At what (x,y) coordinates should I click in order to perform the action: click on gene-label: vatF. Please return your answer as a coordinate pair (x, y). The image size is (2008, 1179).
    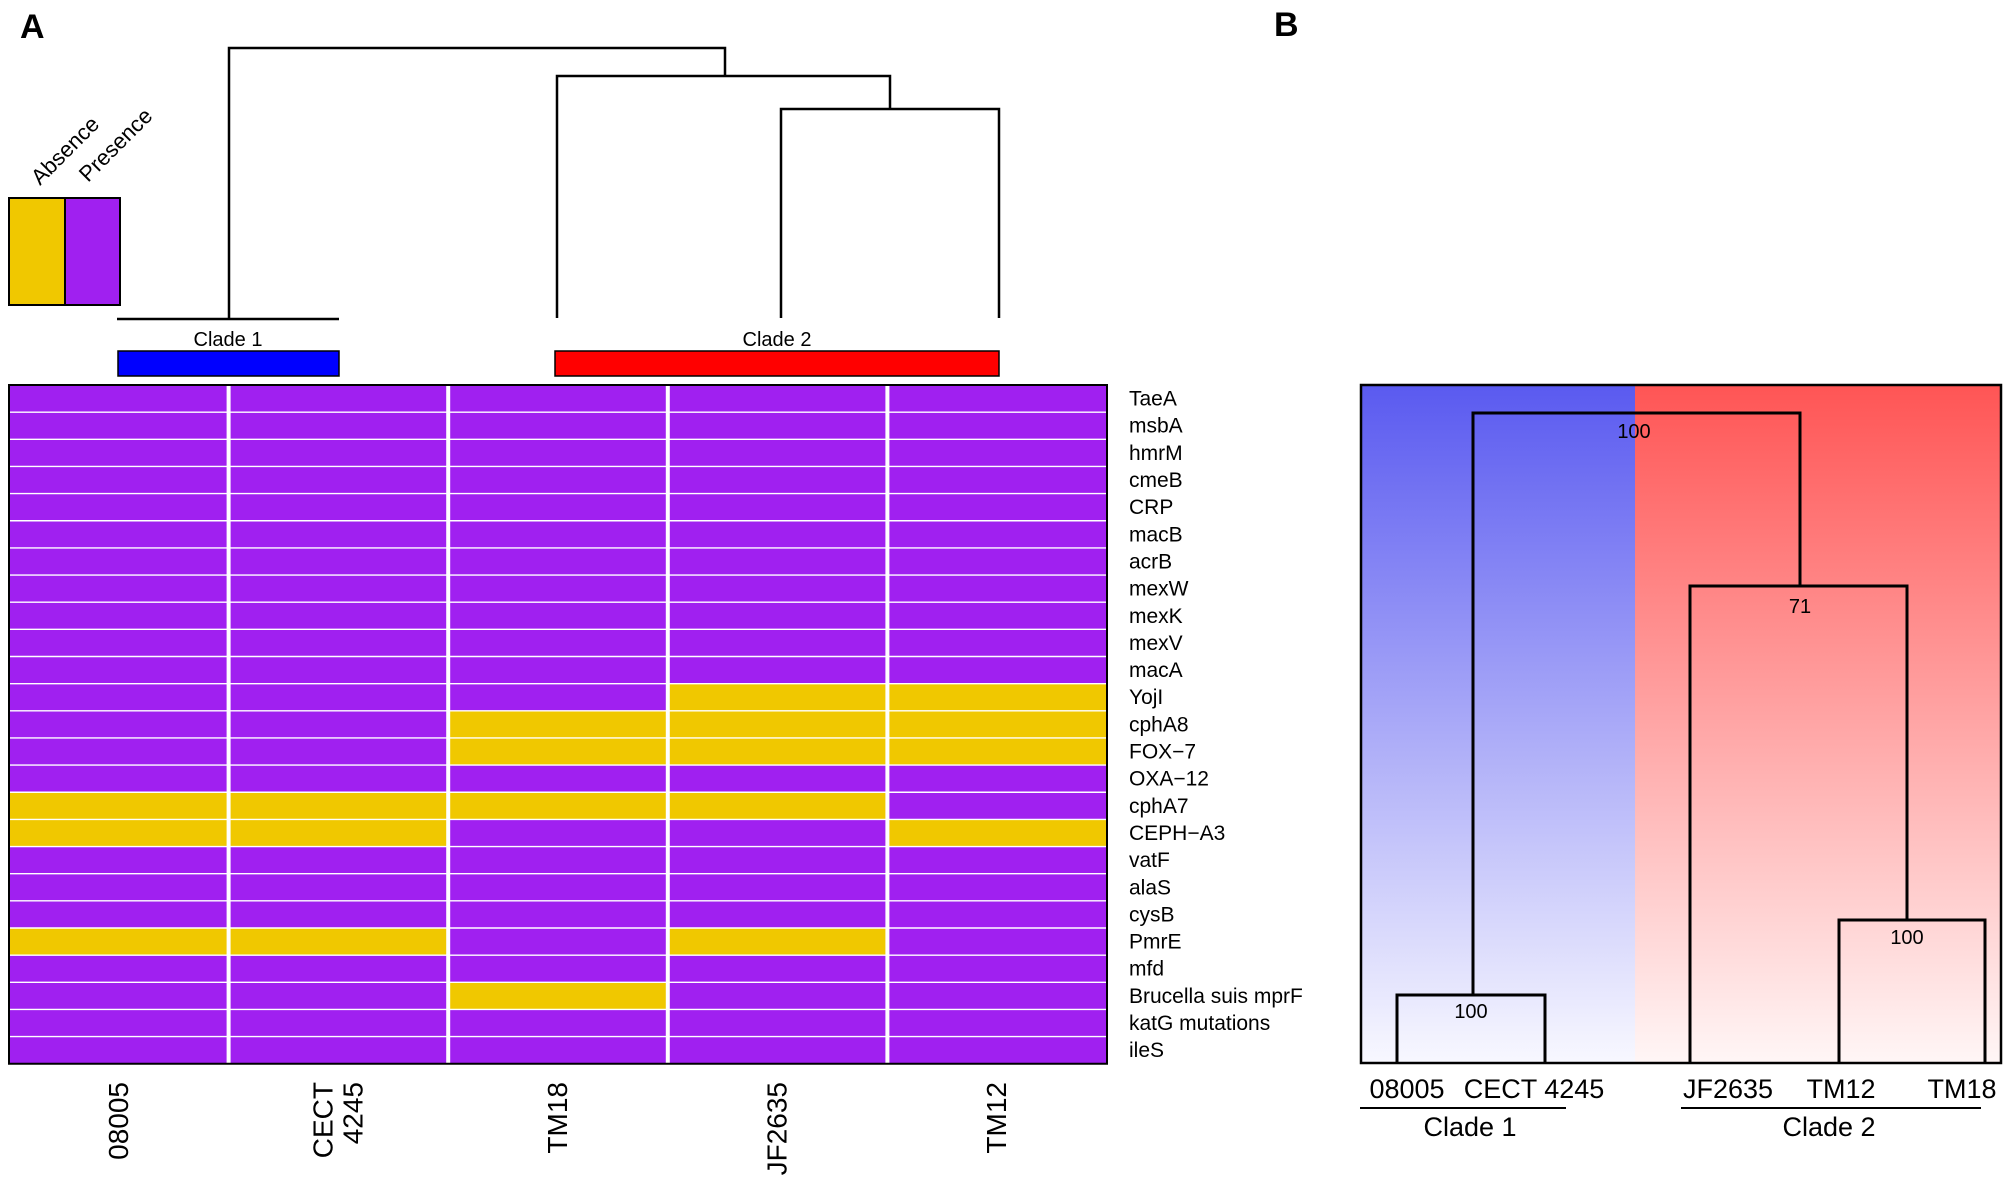
    Looking at the image, I should click on (1149, 860).